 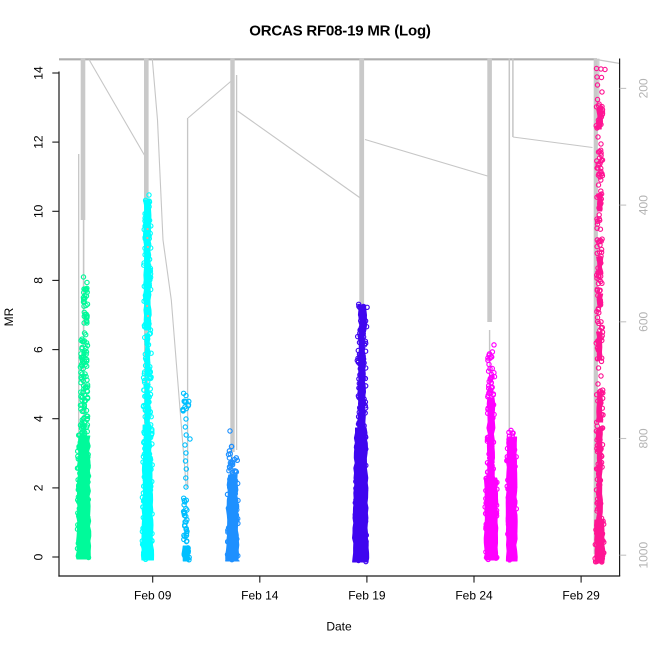 What do you see at coordinates (340, 30) in the screenshot?
I see `svg-text: ORCAS RF08-19 MR (Log)` at bounding box center [340, 30].